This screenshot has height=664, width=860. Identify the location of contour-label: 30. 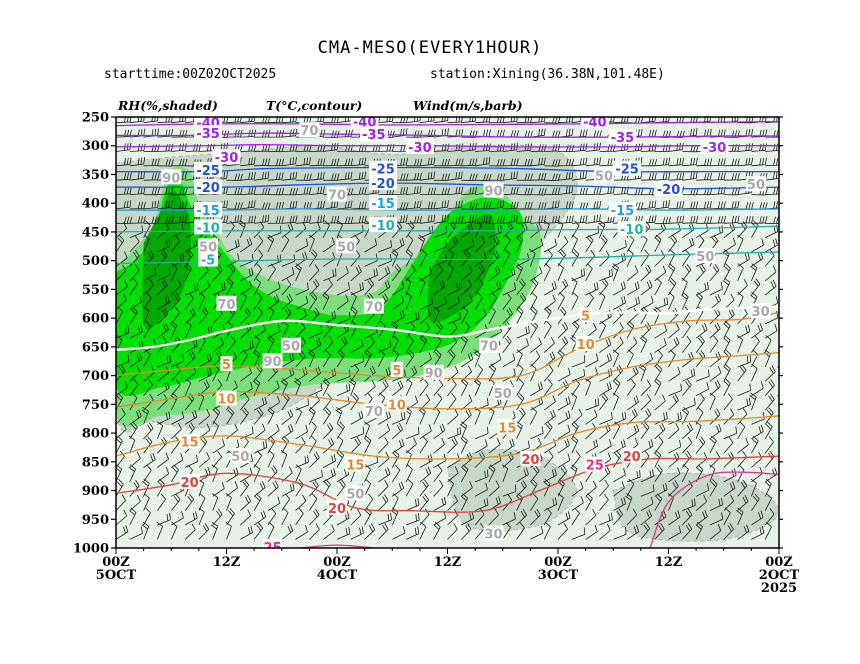
(761, 312).